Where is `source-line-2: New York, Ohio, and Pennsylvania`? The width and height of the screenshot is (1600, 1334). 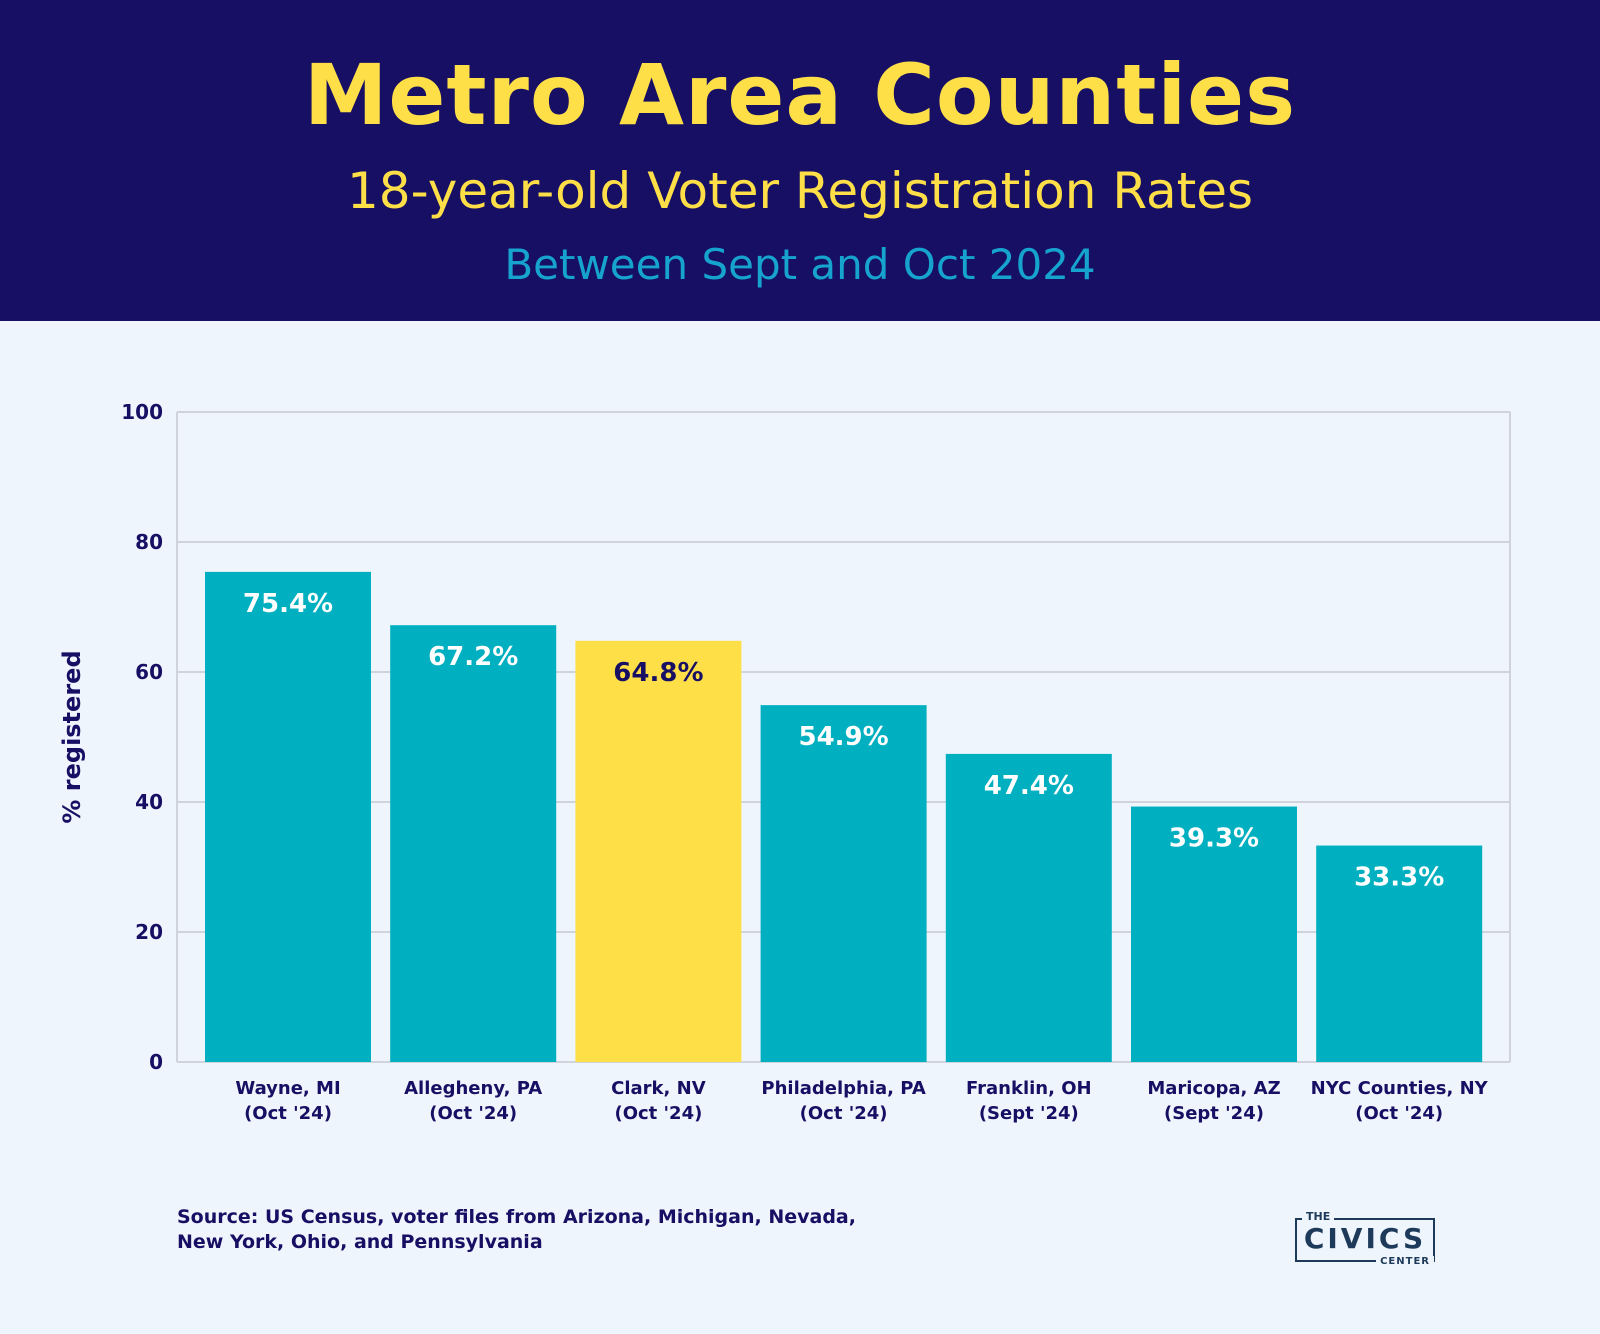
source-line-2: New York, Ohio, and Pennsylvania is located at coordinates (360, 1242).